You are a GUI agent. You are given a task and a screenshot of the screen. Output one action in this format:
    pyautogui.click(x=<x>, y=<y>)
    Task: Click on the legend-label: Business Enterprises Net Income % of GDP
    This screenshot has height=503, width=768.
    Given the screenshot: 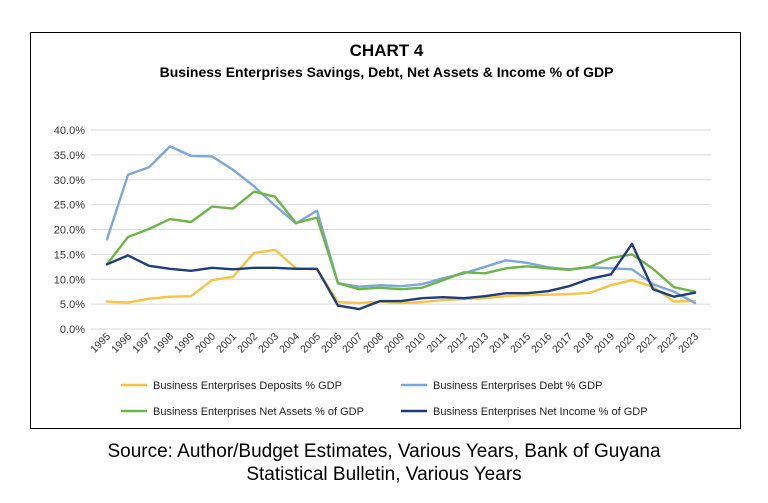 What is the action you would take?
    pyautogui.click(x=540, y=412)
    